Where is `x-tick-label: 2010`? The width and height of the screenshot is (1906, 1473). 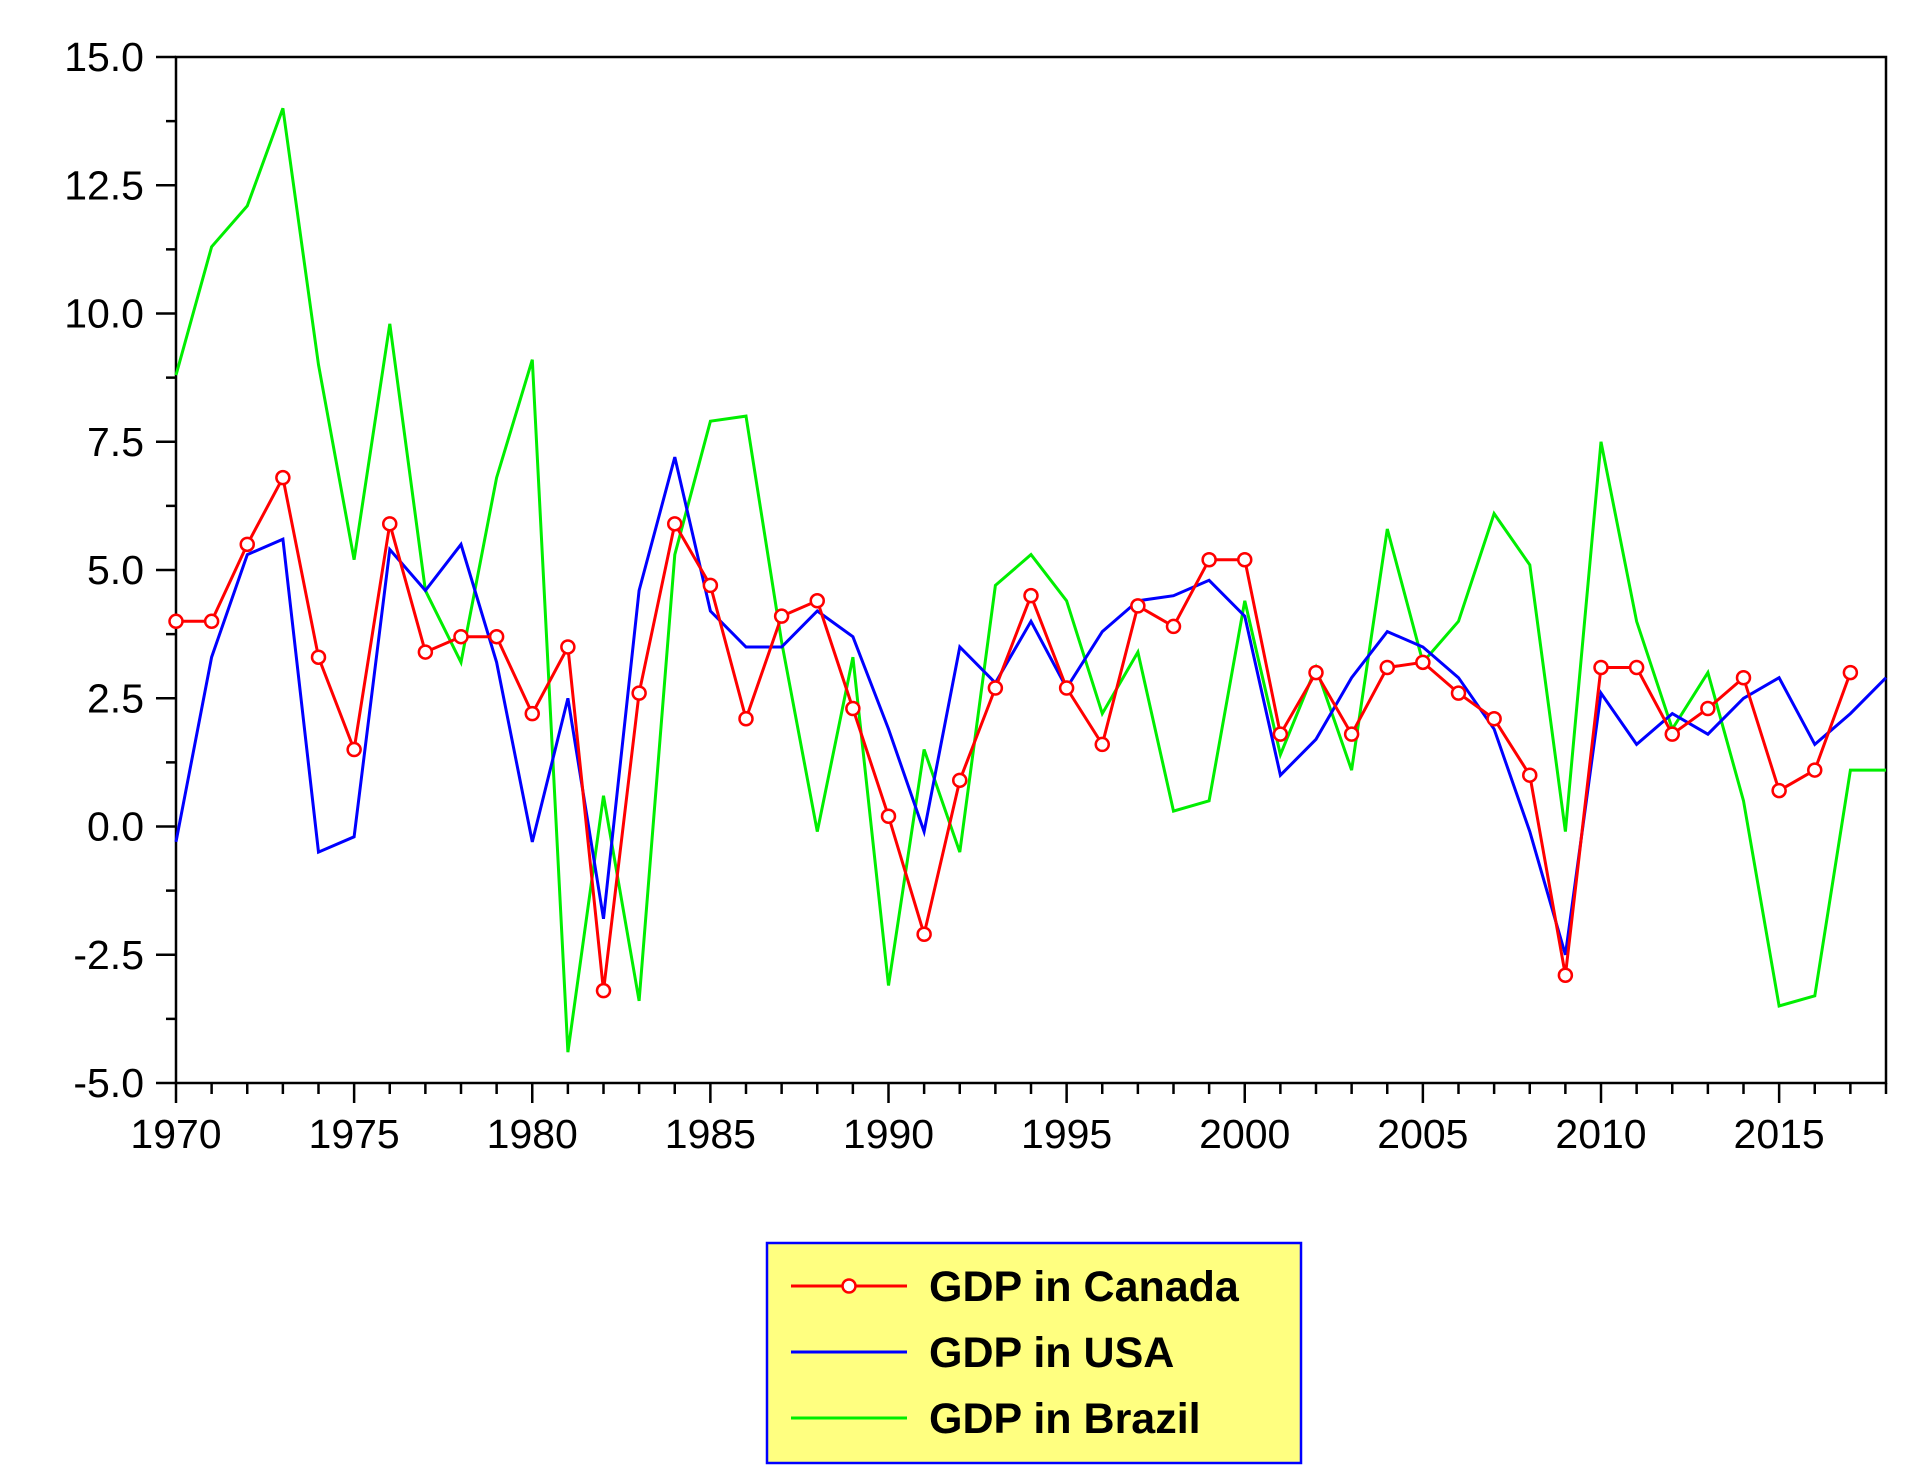
x-tick-label: 2010 is located at coordinates (1600, 1134).